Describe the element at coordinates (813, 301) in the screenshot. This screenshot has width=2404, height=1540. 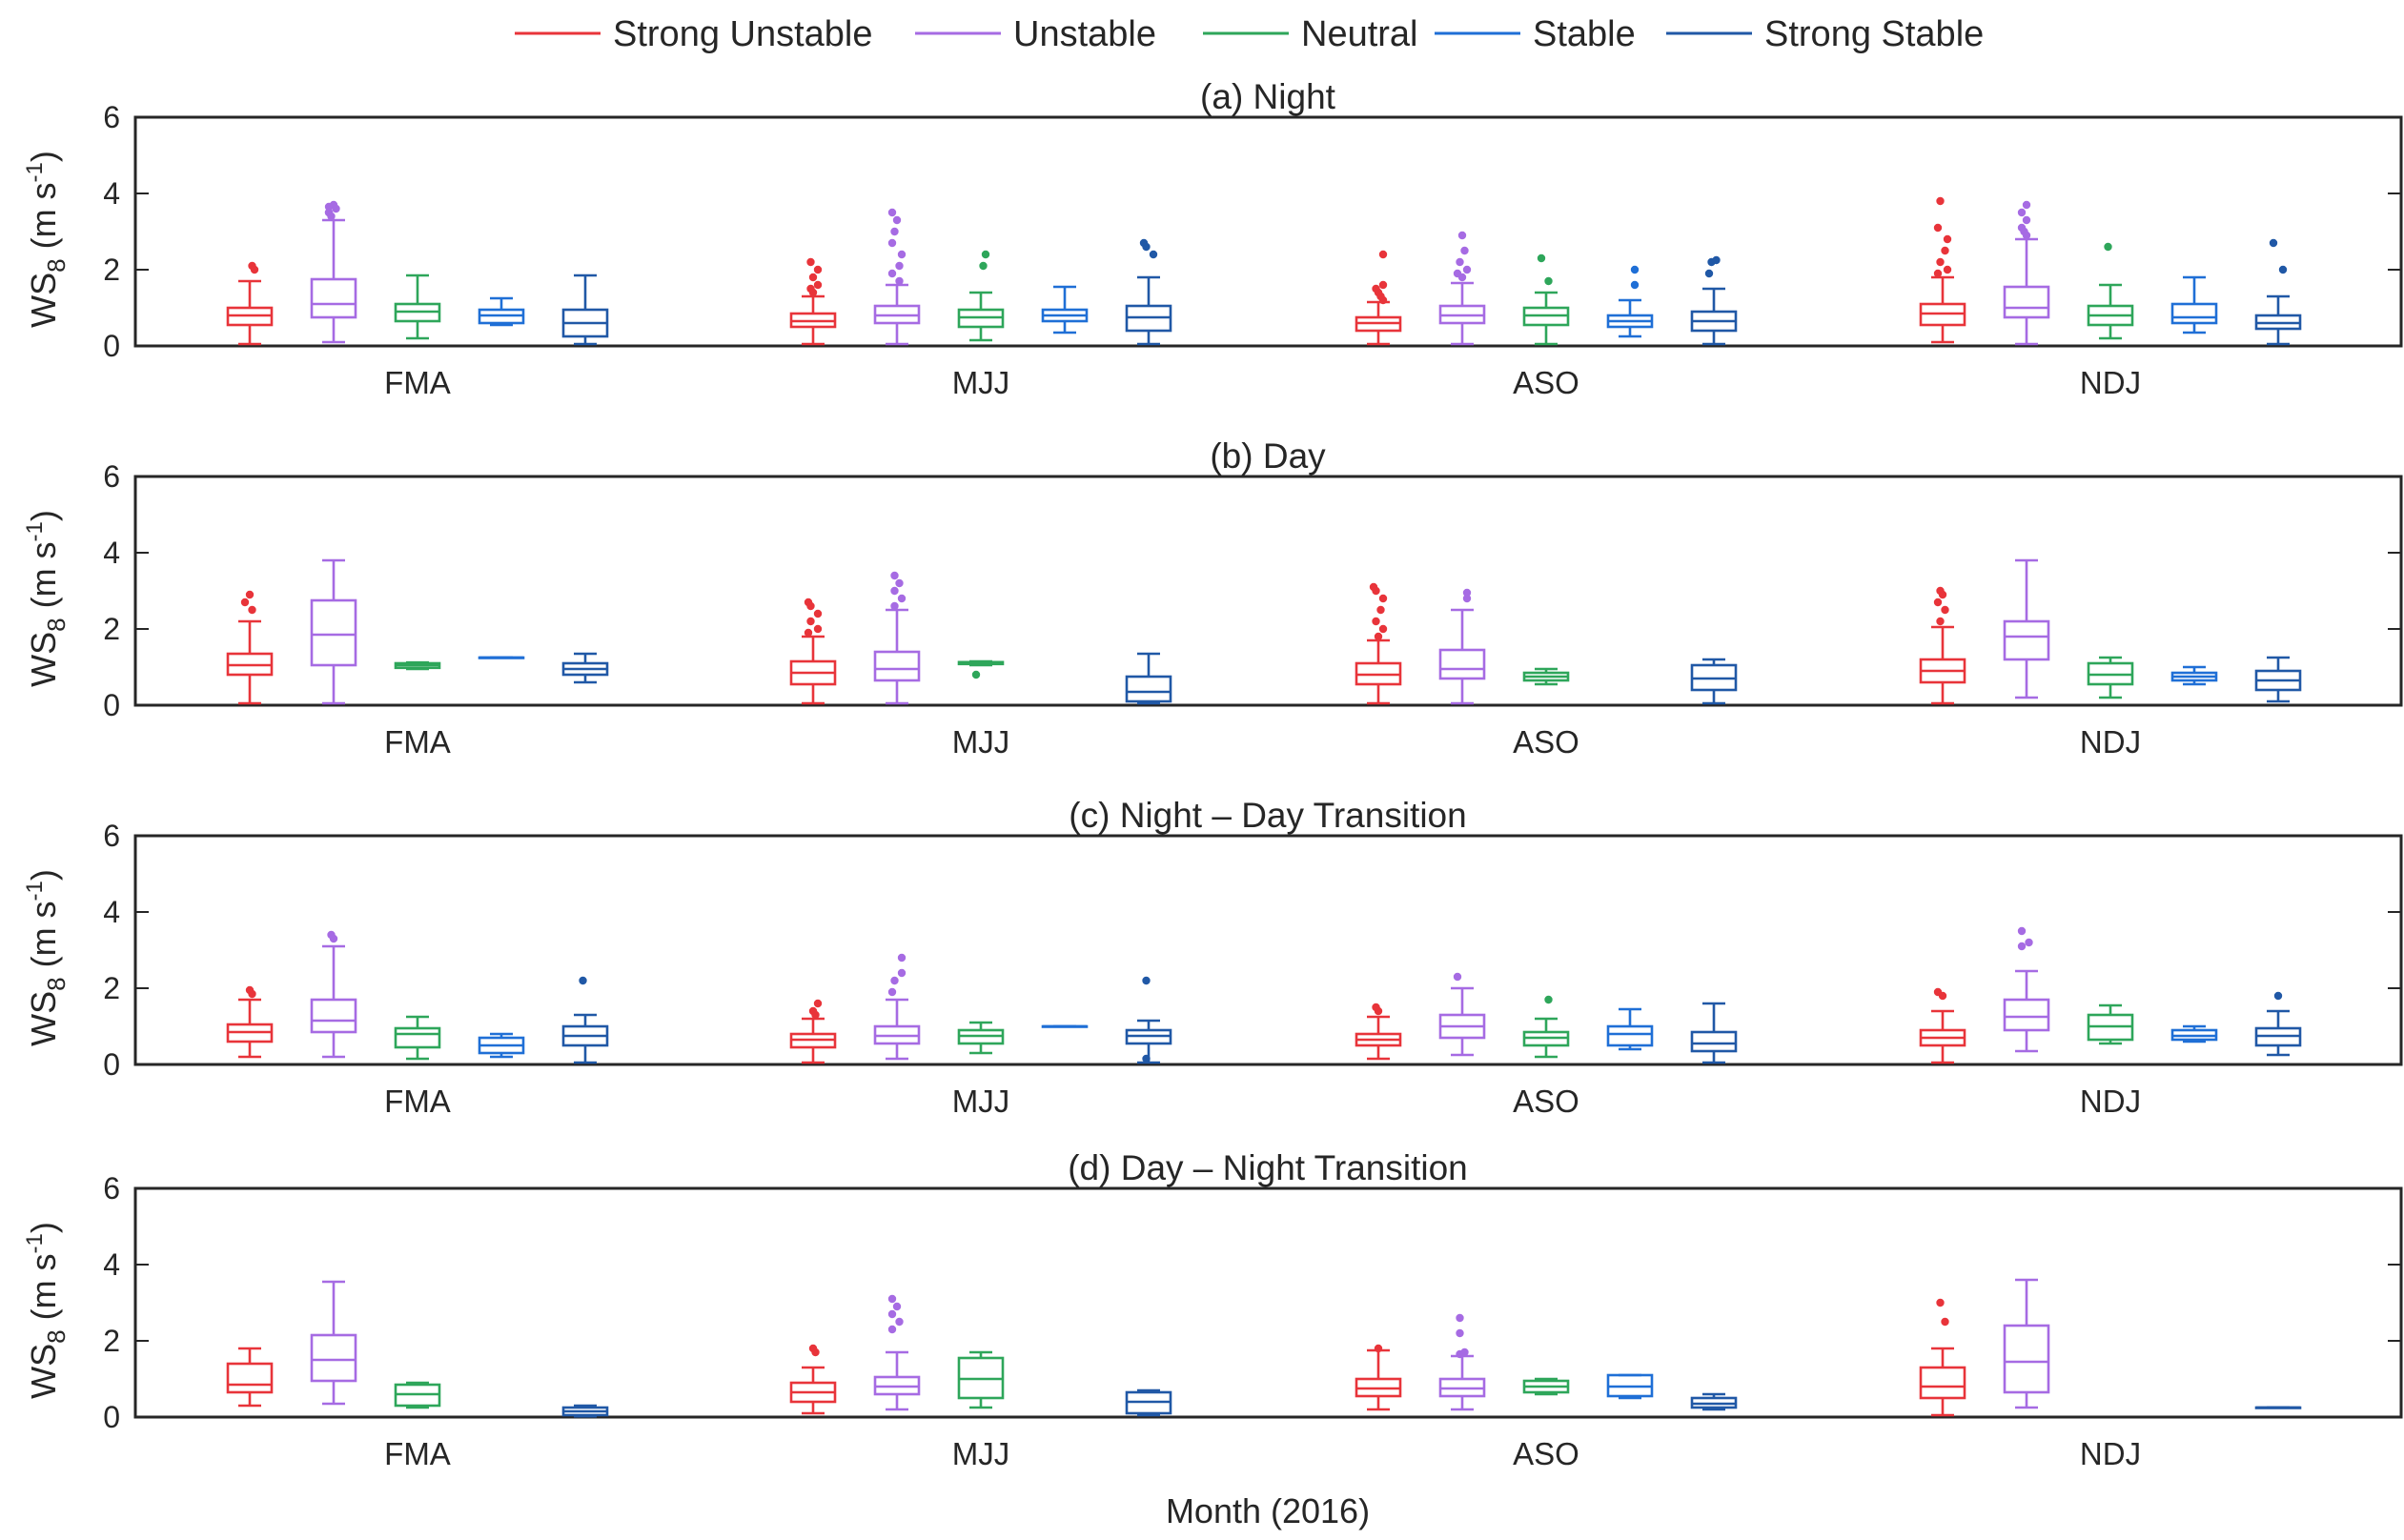
I see `box-mjj-strong-unstable` at that location.